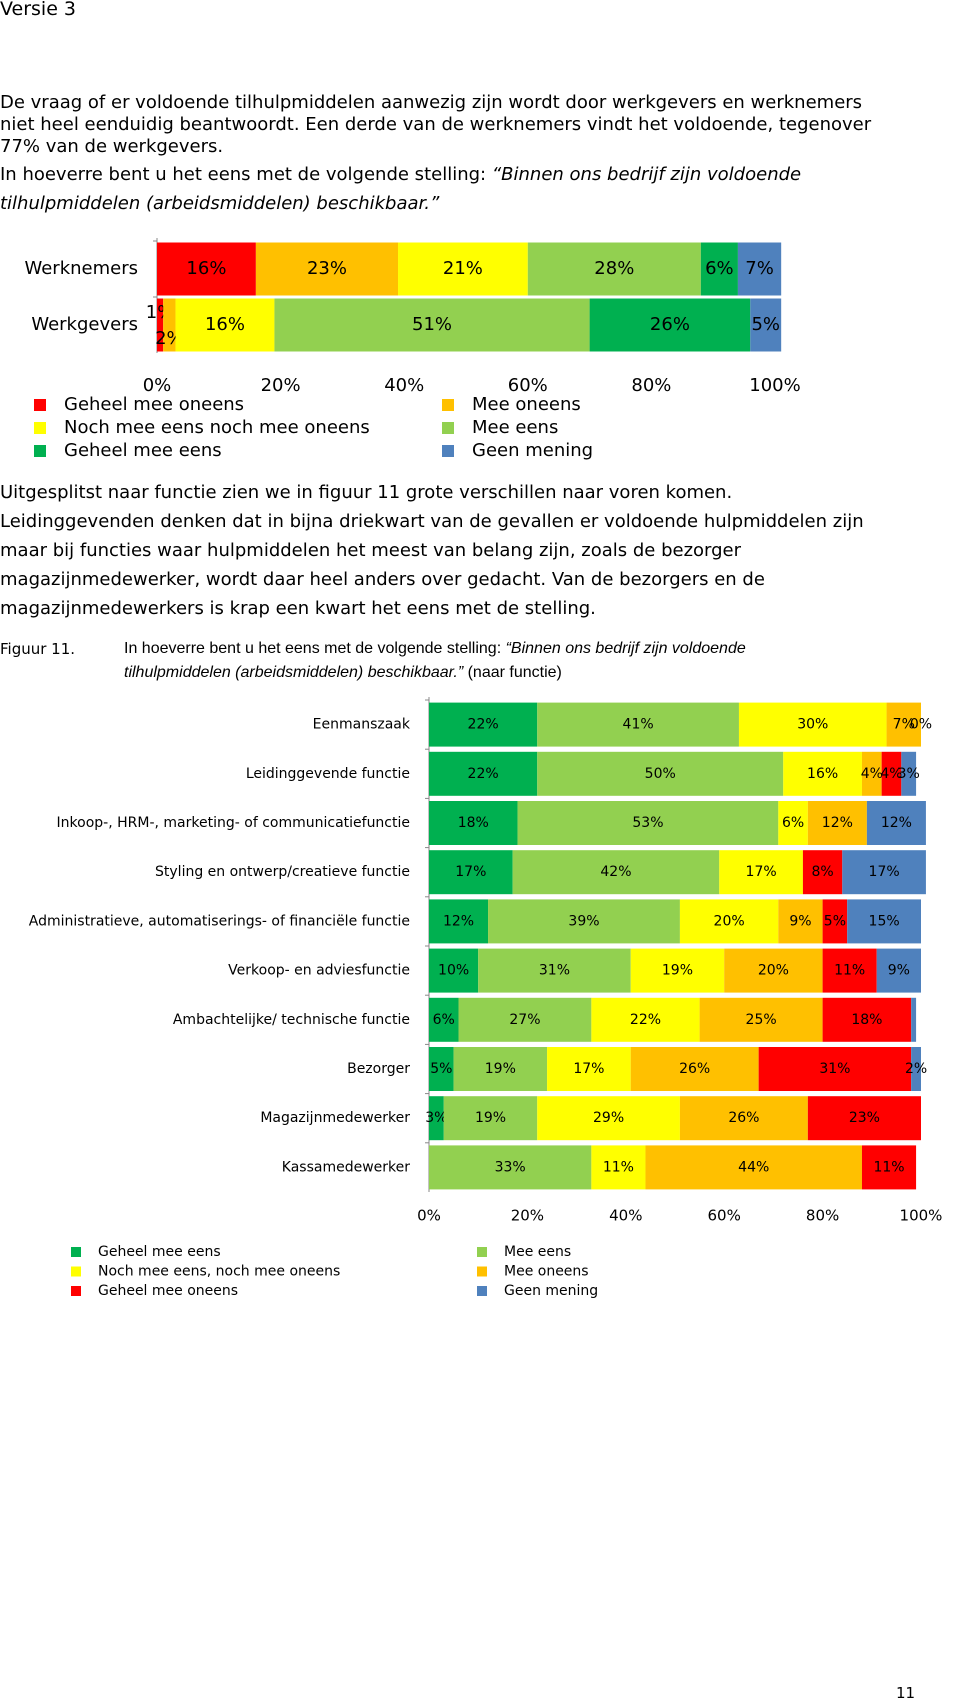  What do you see at coordinates (378, 1069) in the screenshot?
I see `category-label: Bezorger` at bounding box center [378, 1069].